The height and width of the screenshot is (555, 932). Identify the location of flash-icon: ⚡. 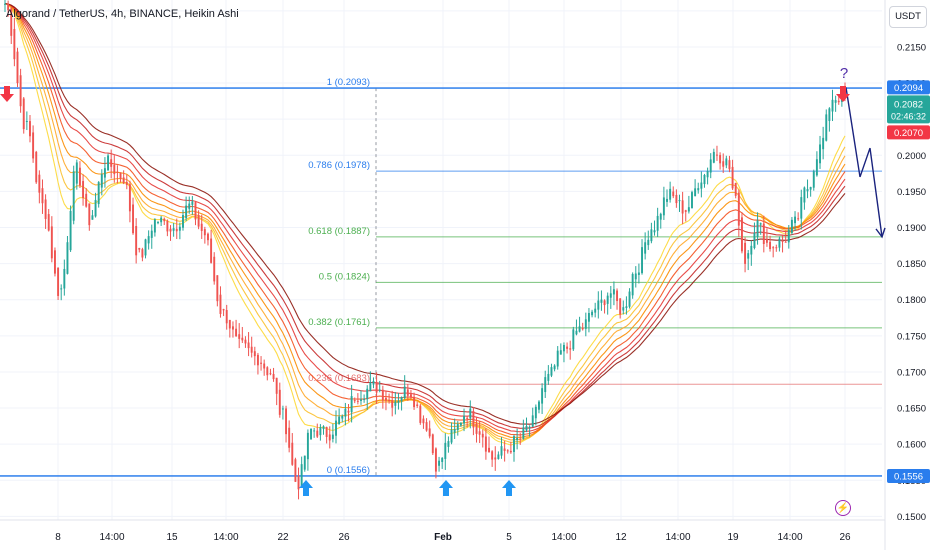
(843, 508).